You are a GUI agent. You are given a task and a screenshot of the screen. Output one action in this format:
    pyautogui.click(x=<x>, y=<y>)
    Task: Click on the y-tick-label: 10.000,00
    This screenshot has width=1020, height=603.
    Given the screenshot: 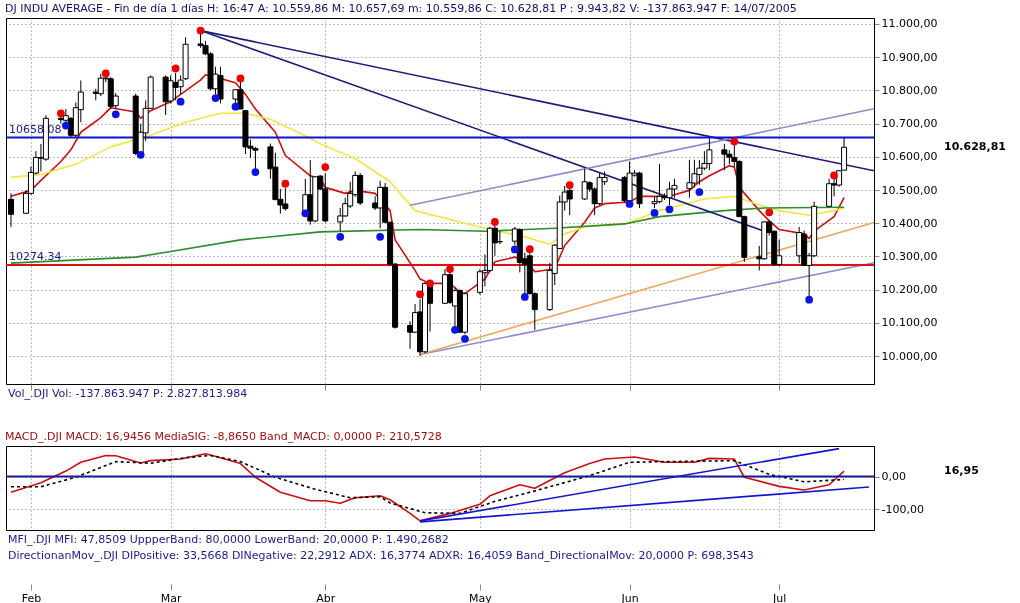 What is the action you would take?
    pyautogui.click(x=909, y=356)
    